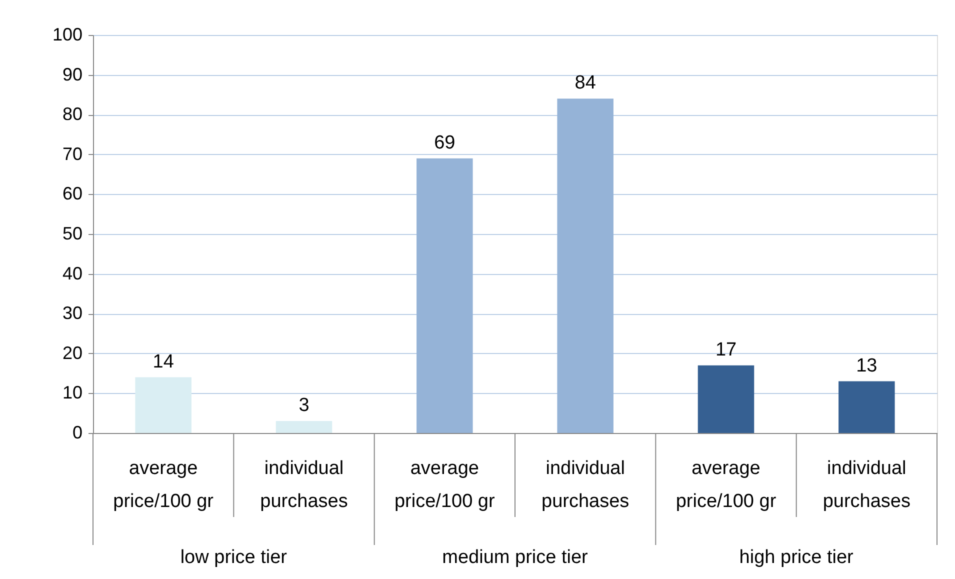 The width and height of the screenshot is (955, 579). I want to click on y-tick-label: 10, so click(72, 392).